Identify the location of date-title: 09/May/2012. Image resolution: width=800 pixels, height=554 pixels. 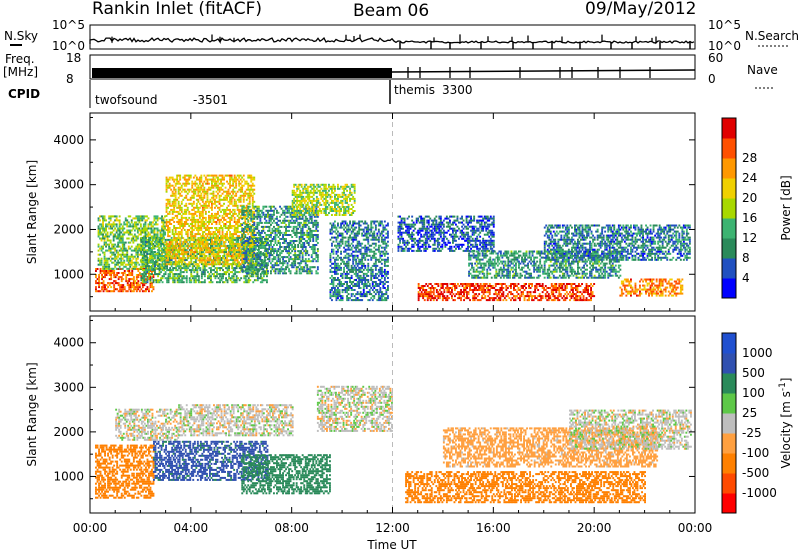
(641, 9).